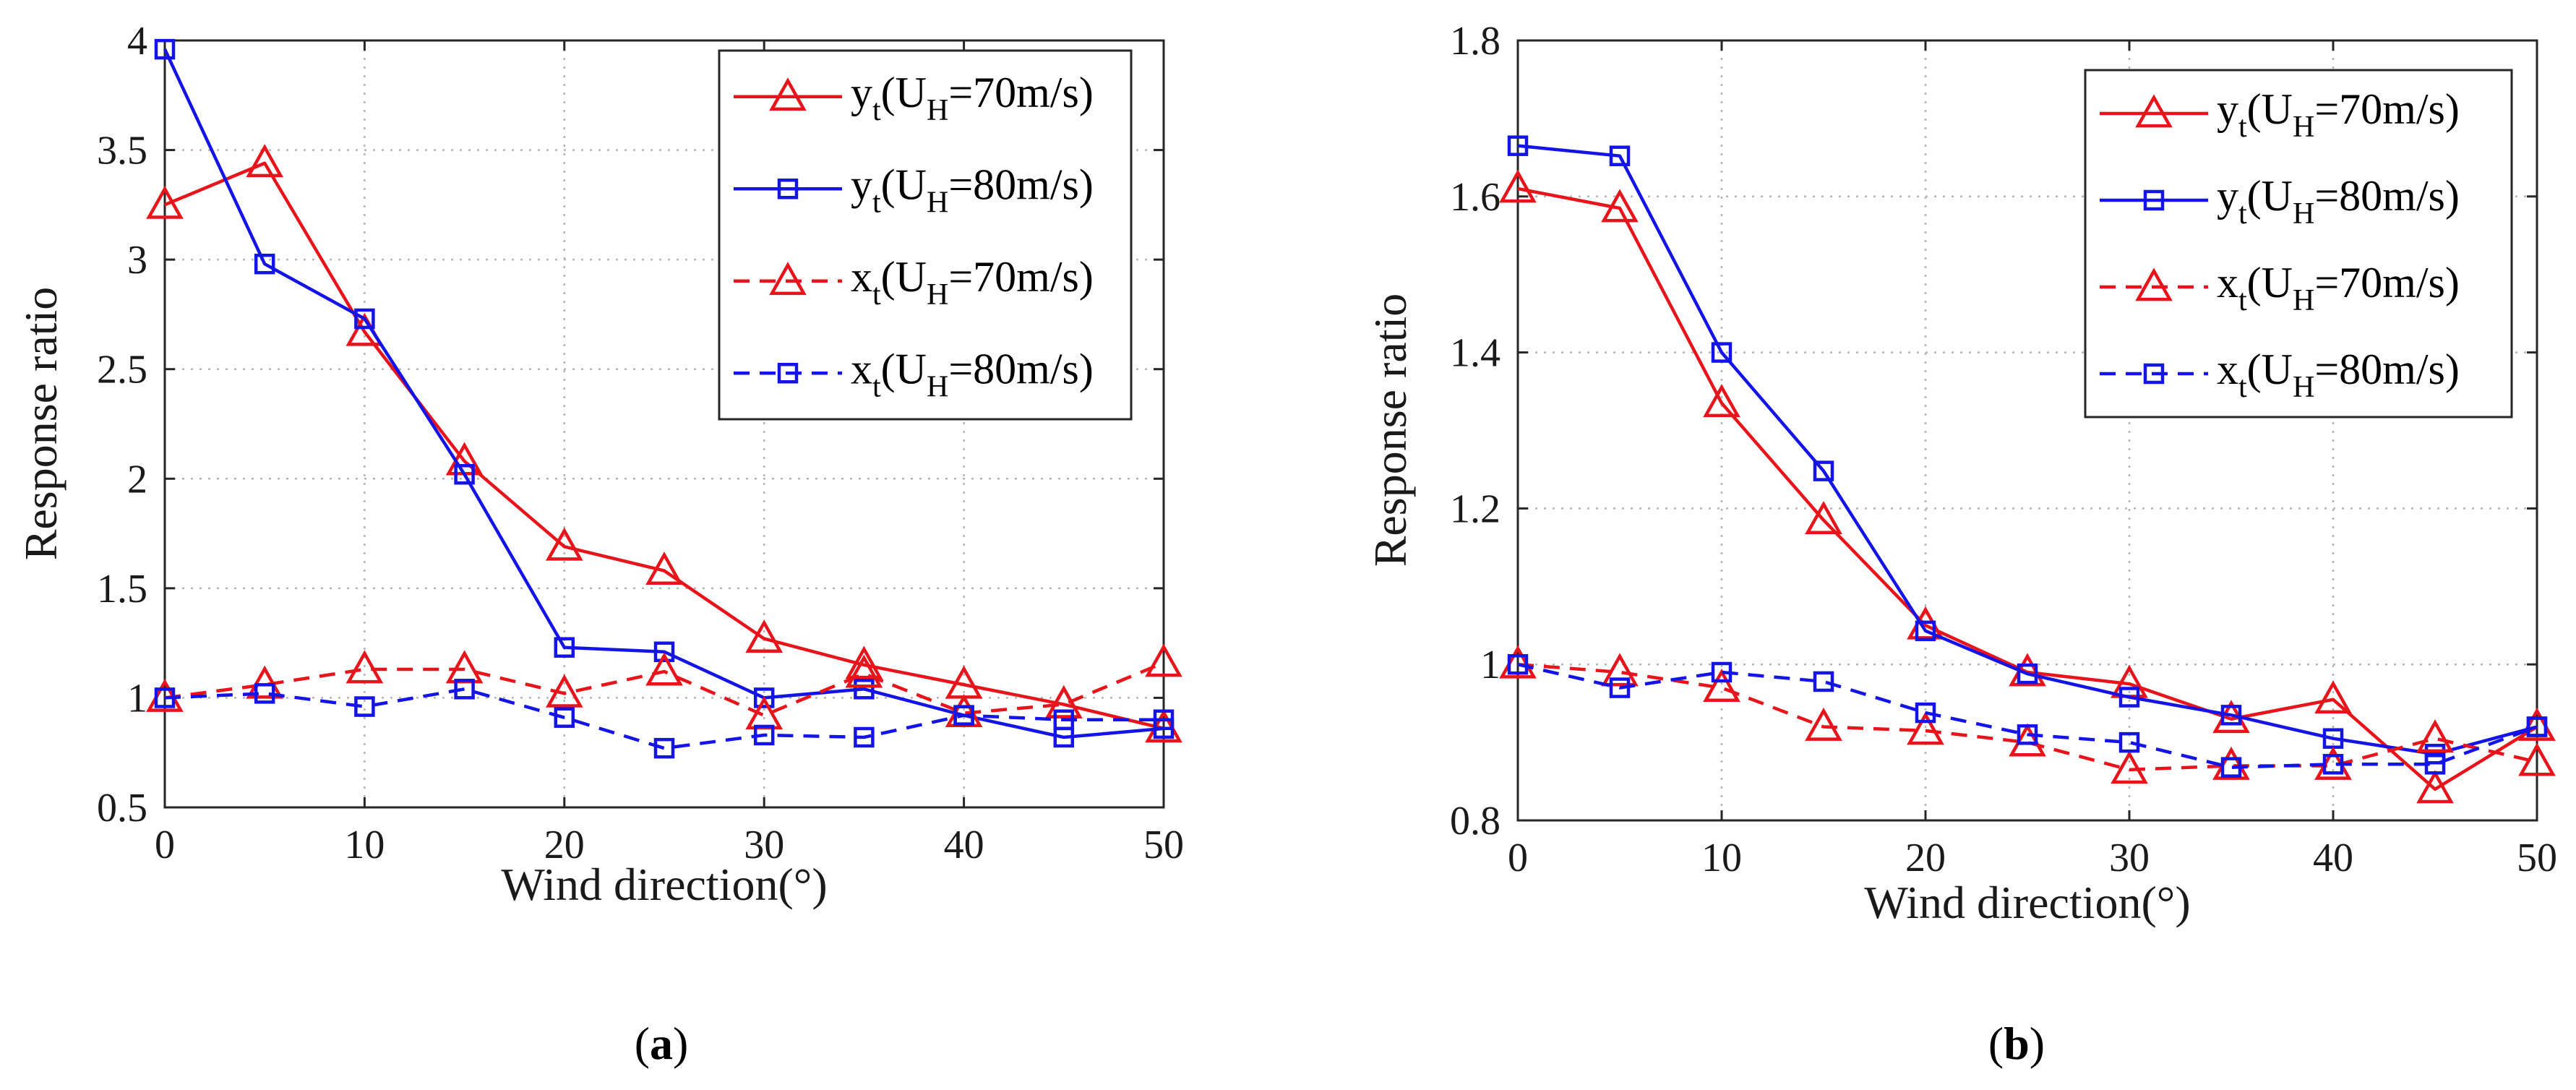 This screenshot has height=1090, width=2576. I want to click on legend-entry: xt(UH=70m/s), so click(2280, 288).